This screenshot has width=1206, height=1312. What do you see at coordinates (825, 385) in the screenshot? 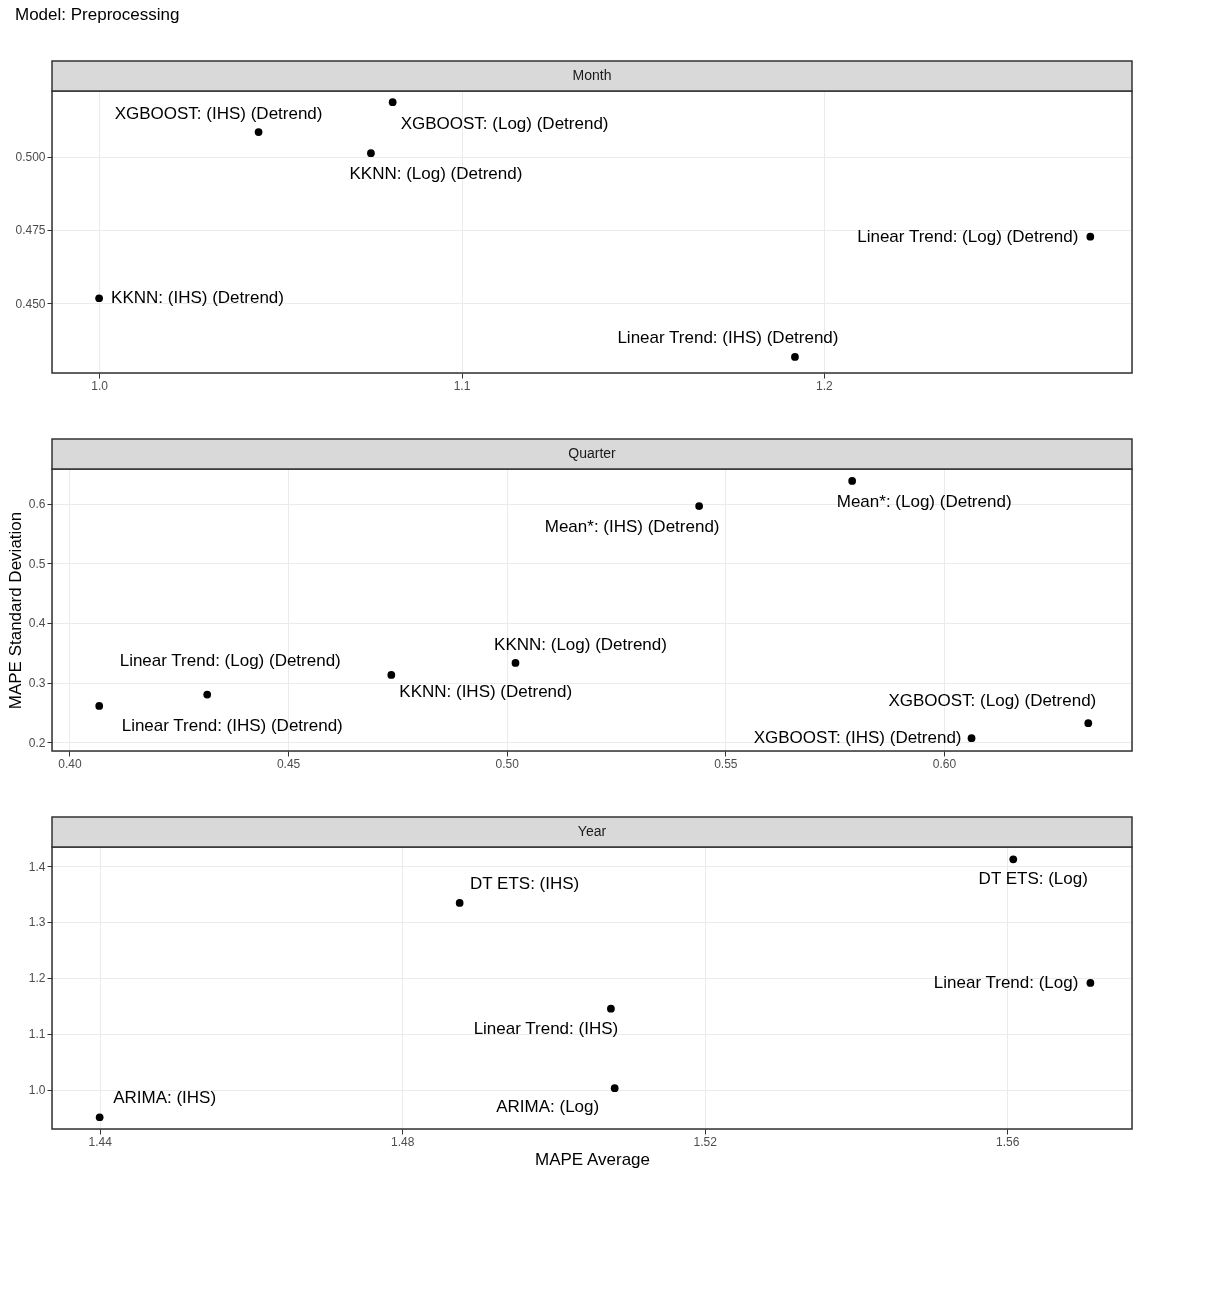
I see `x-tick-label: 1.2` at bounding box center [825, 385].